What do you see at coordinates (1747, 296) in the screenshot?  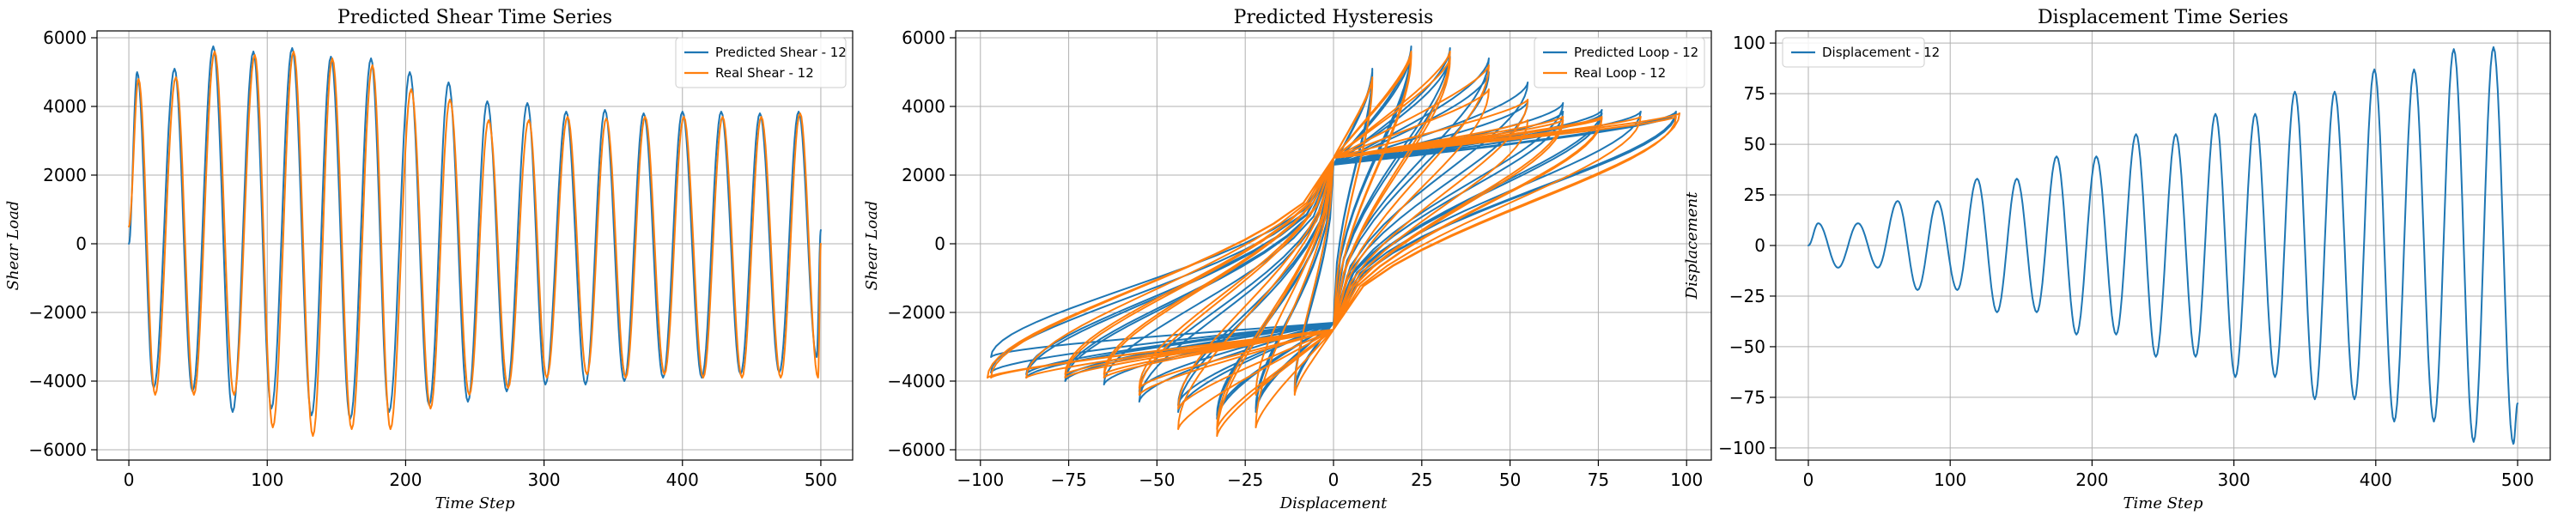 I see `y-tick-label: −25` at bounding box center [1747, 296].